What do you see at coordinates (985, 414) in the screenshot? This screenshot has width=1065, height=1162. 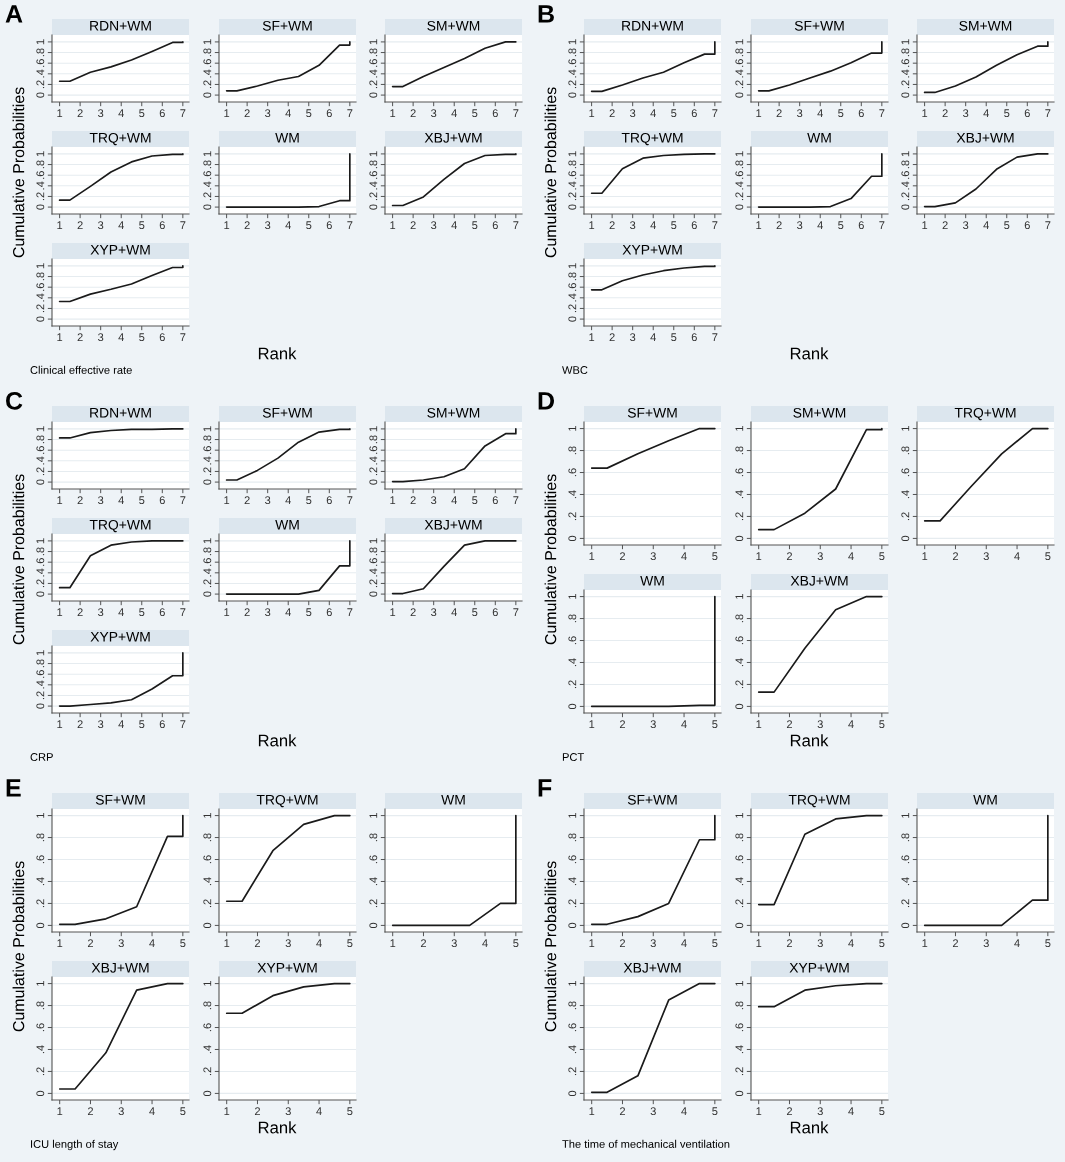 I see `chart-title: TRQ+WM` at bounding box center [985, 414].